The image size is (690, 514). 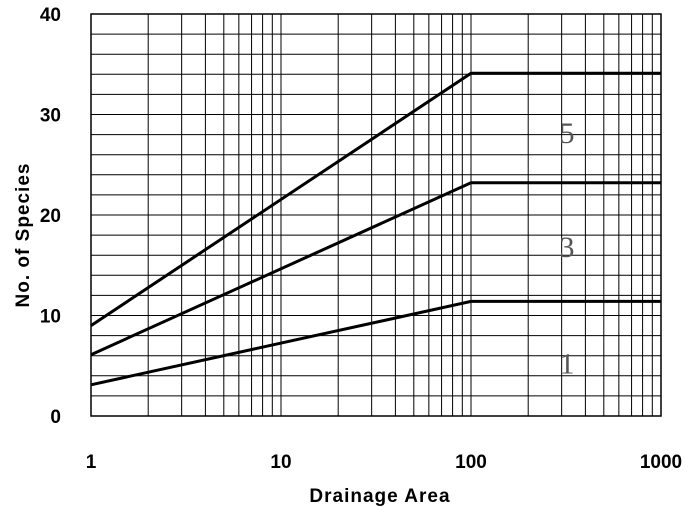 I want to click on y-tick-label: 0, so click(x=55, y=417).